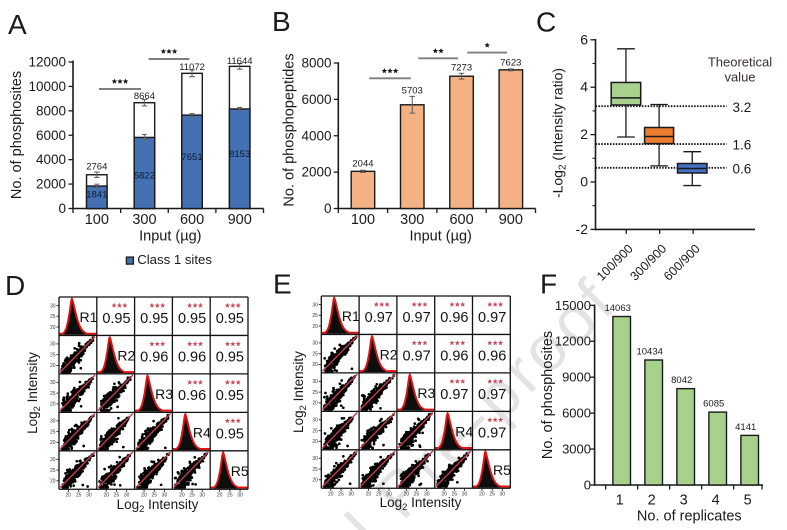 This screenshot has height=530, width=787. I want to click on svg-text: 2764, so click(96, 167).